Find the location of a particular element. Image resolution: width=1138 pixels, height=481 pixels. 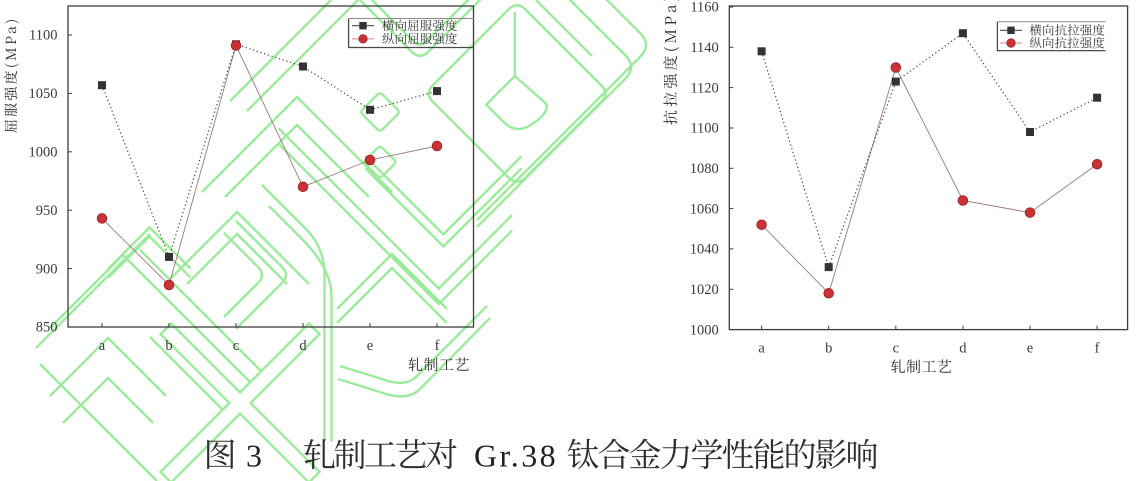

svg-text: 950 is located at coordinates (47, 211).